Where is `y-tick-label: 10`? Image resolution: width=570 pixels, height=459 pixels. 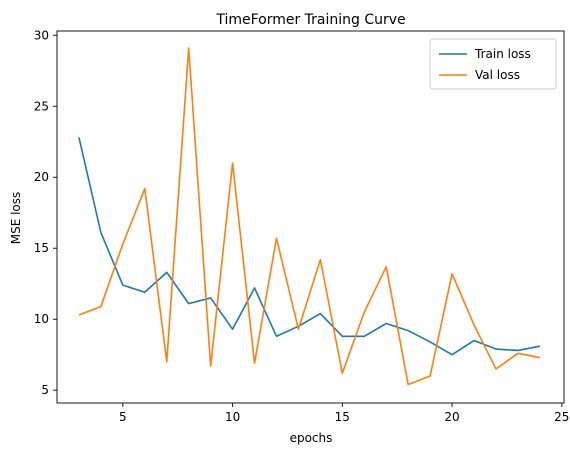
y-tick-label: 10 is located at coordinates (41, 319).